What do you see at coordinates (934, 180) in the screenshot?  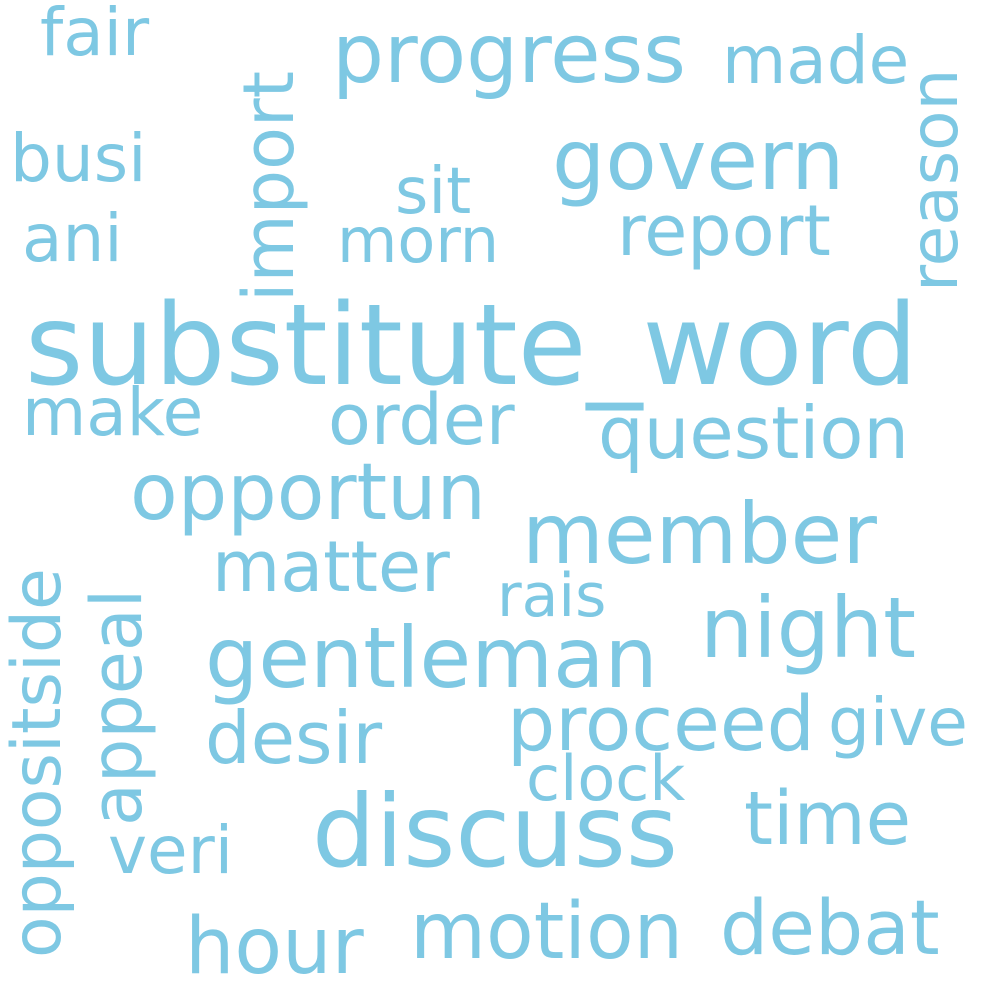 I see `word-reason: reason` at bounding box center [934, 180].